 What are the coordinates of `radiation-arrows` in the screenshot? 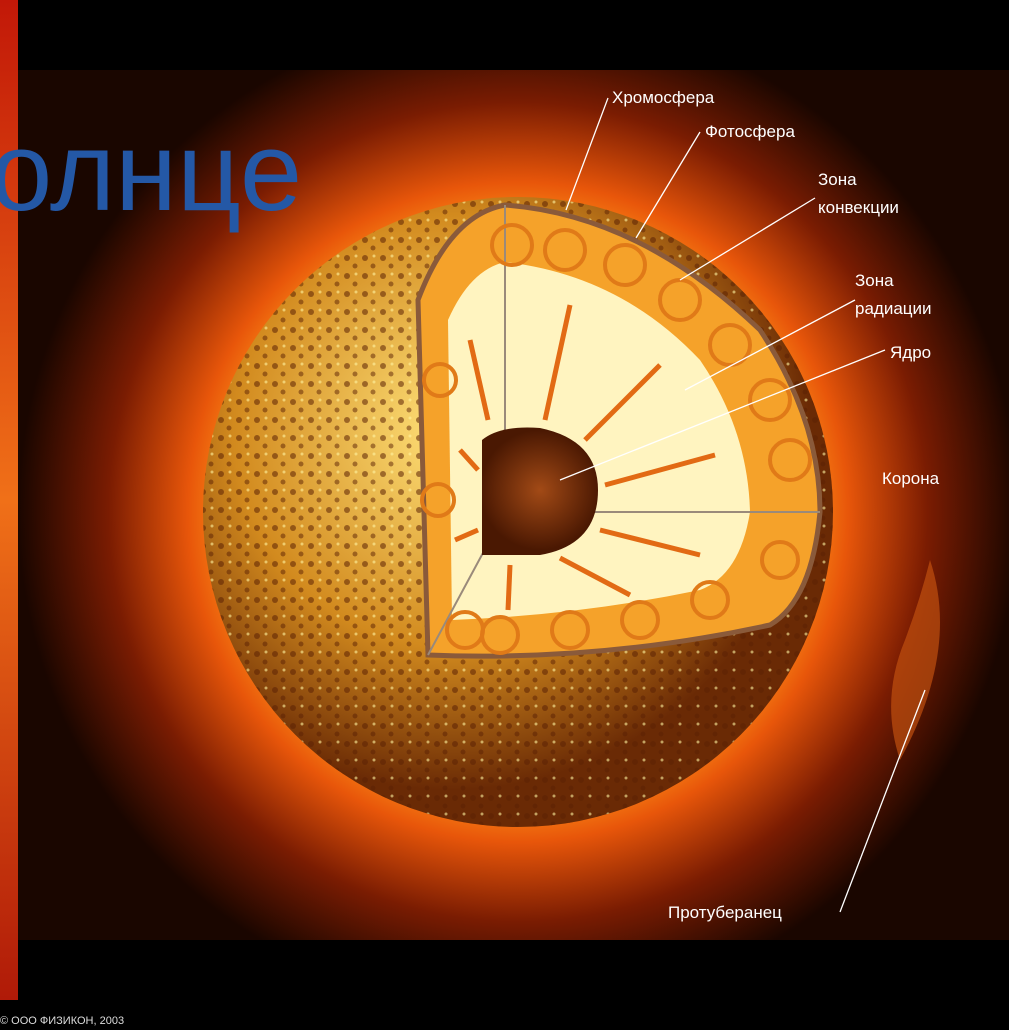 It's located at (585, 457).